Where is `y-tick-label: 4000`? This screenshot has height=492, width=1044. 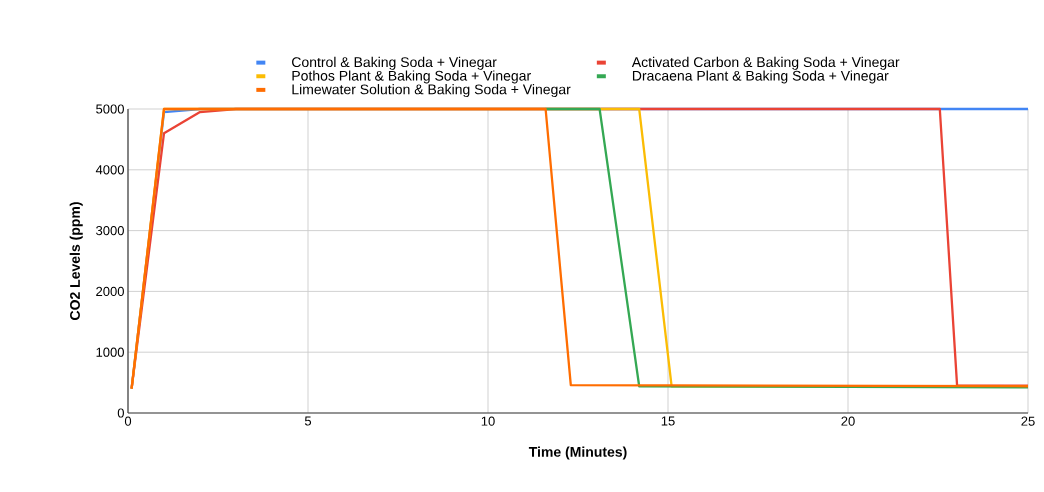
y-tick-label: 4000 is located at coordinates (109, 170).